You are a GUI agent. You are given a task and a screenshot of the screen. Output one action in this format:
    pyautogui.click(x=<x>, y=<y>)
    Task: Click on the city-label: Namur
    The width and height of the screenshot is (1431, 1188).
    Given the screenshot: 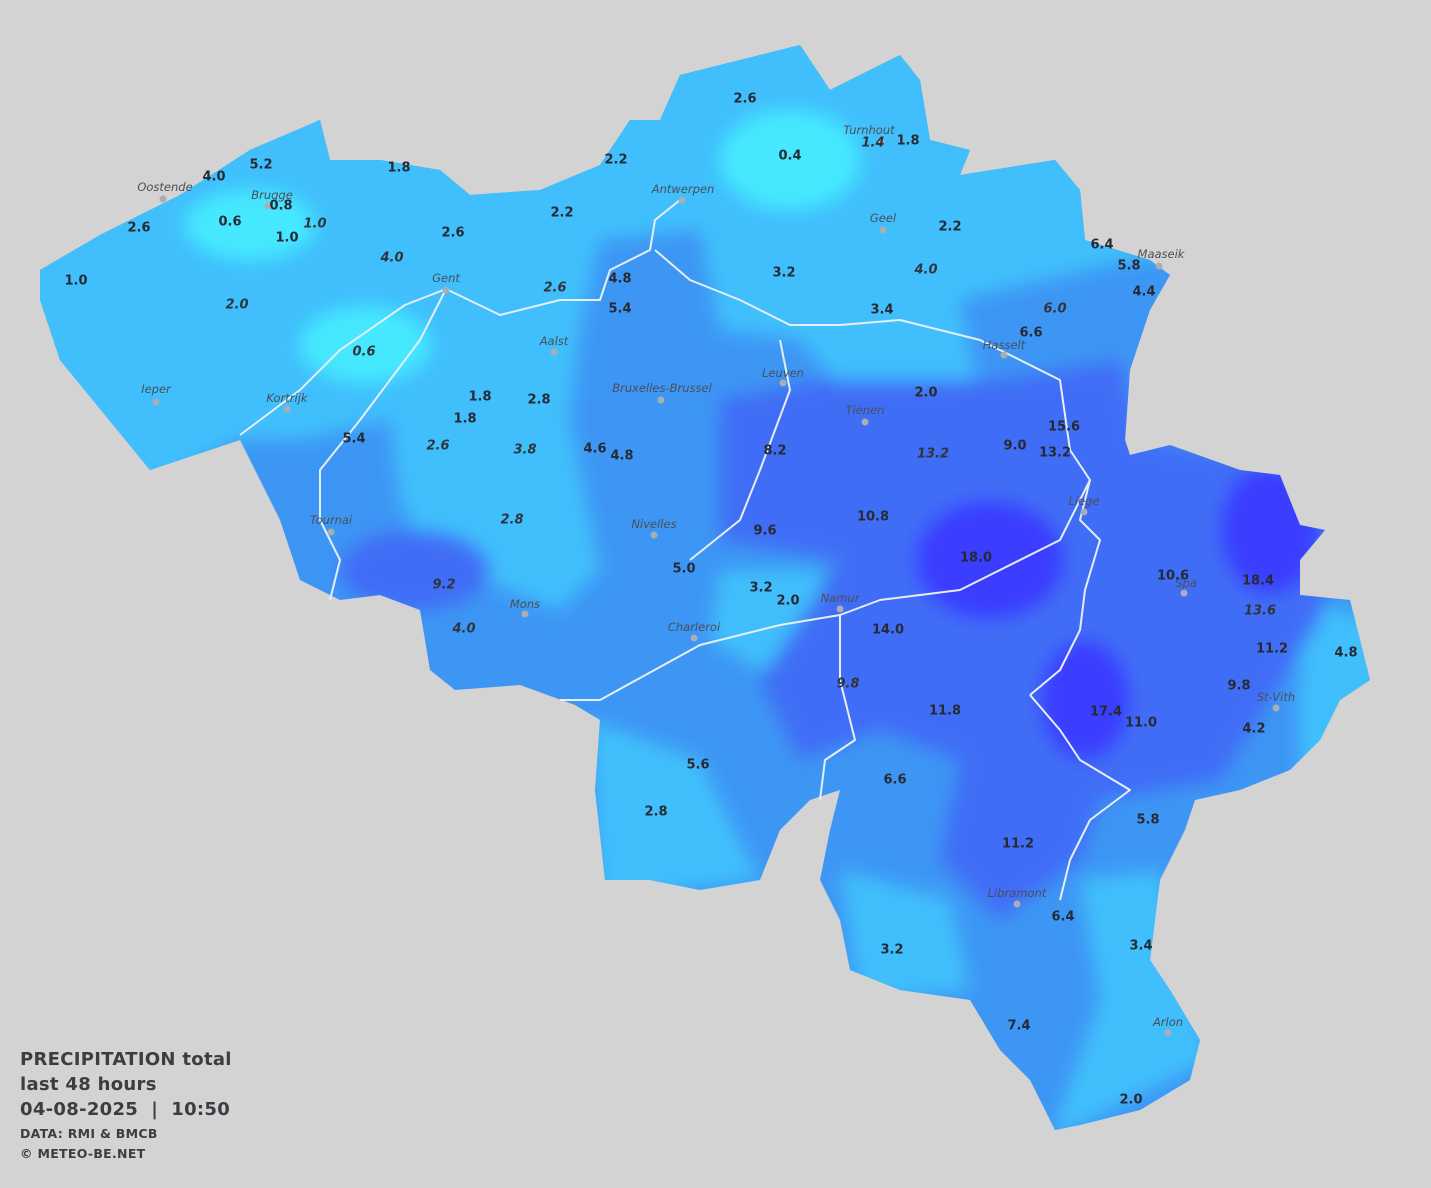 What is the action you would take?
    pyautogui.click(x=841, y=598)
    